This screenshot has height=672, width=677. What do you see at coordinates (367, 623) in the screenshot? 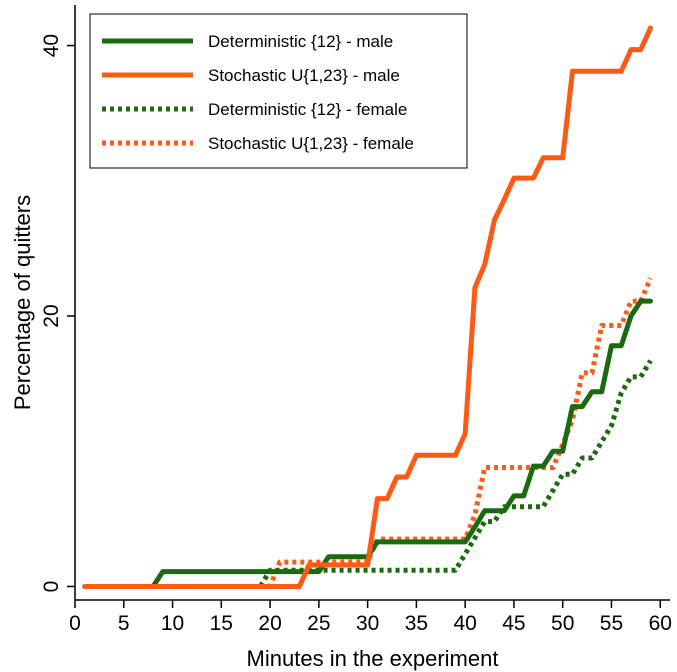
I see `x-tick-label: 30` at bounding box center [367, 623].